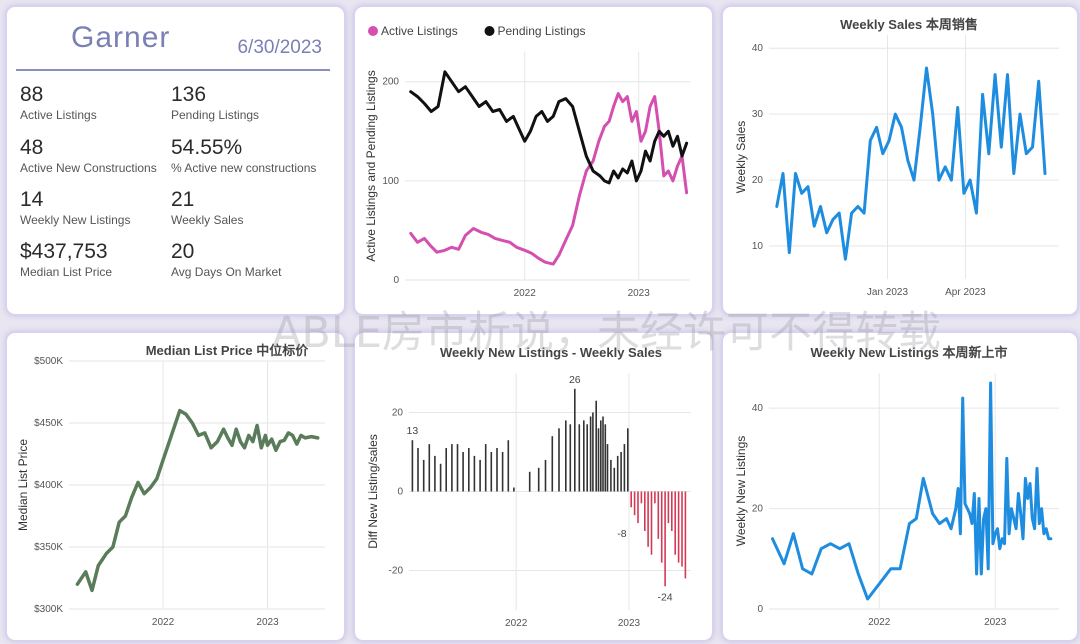 The width and height of the screenshot is (1080, 644). I want to click on data-label: -24, so click(664, 597).